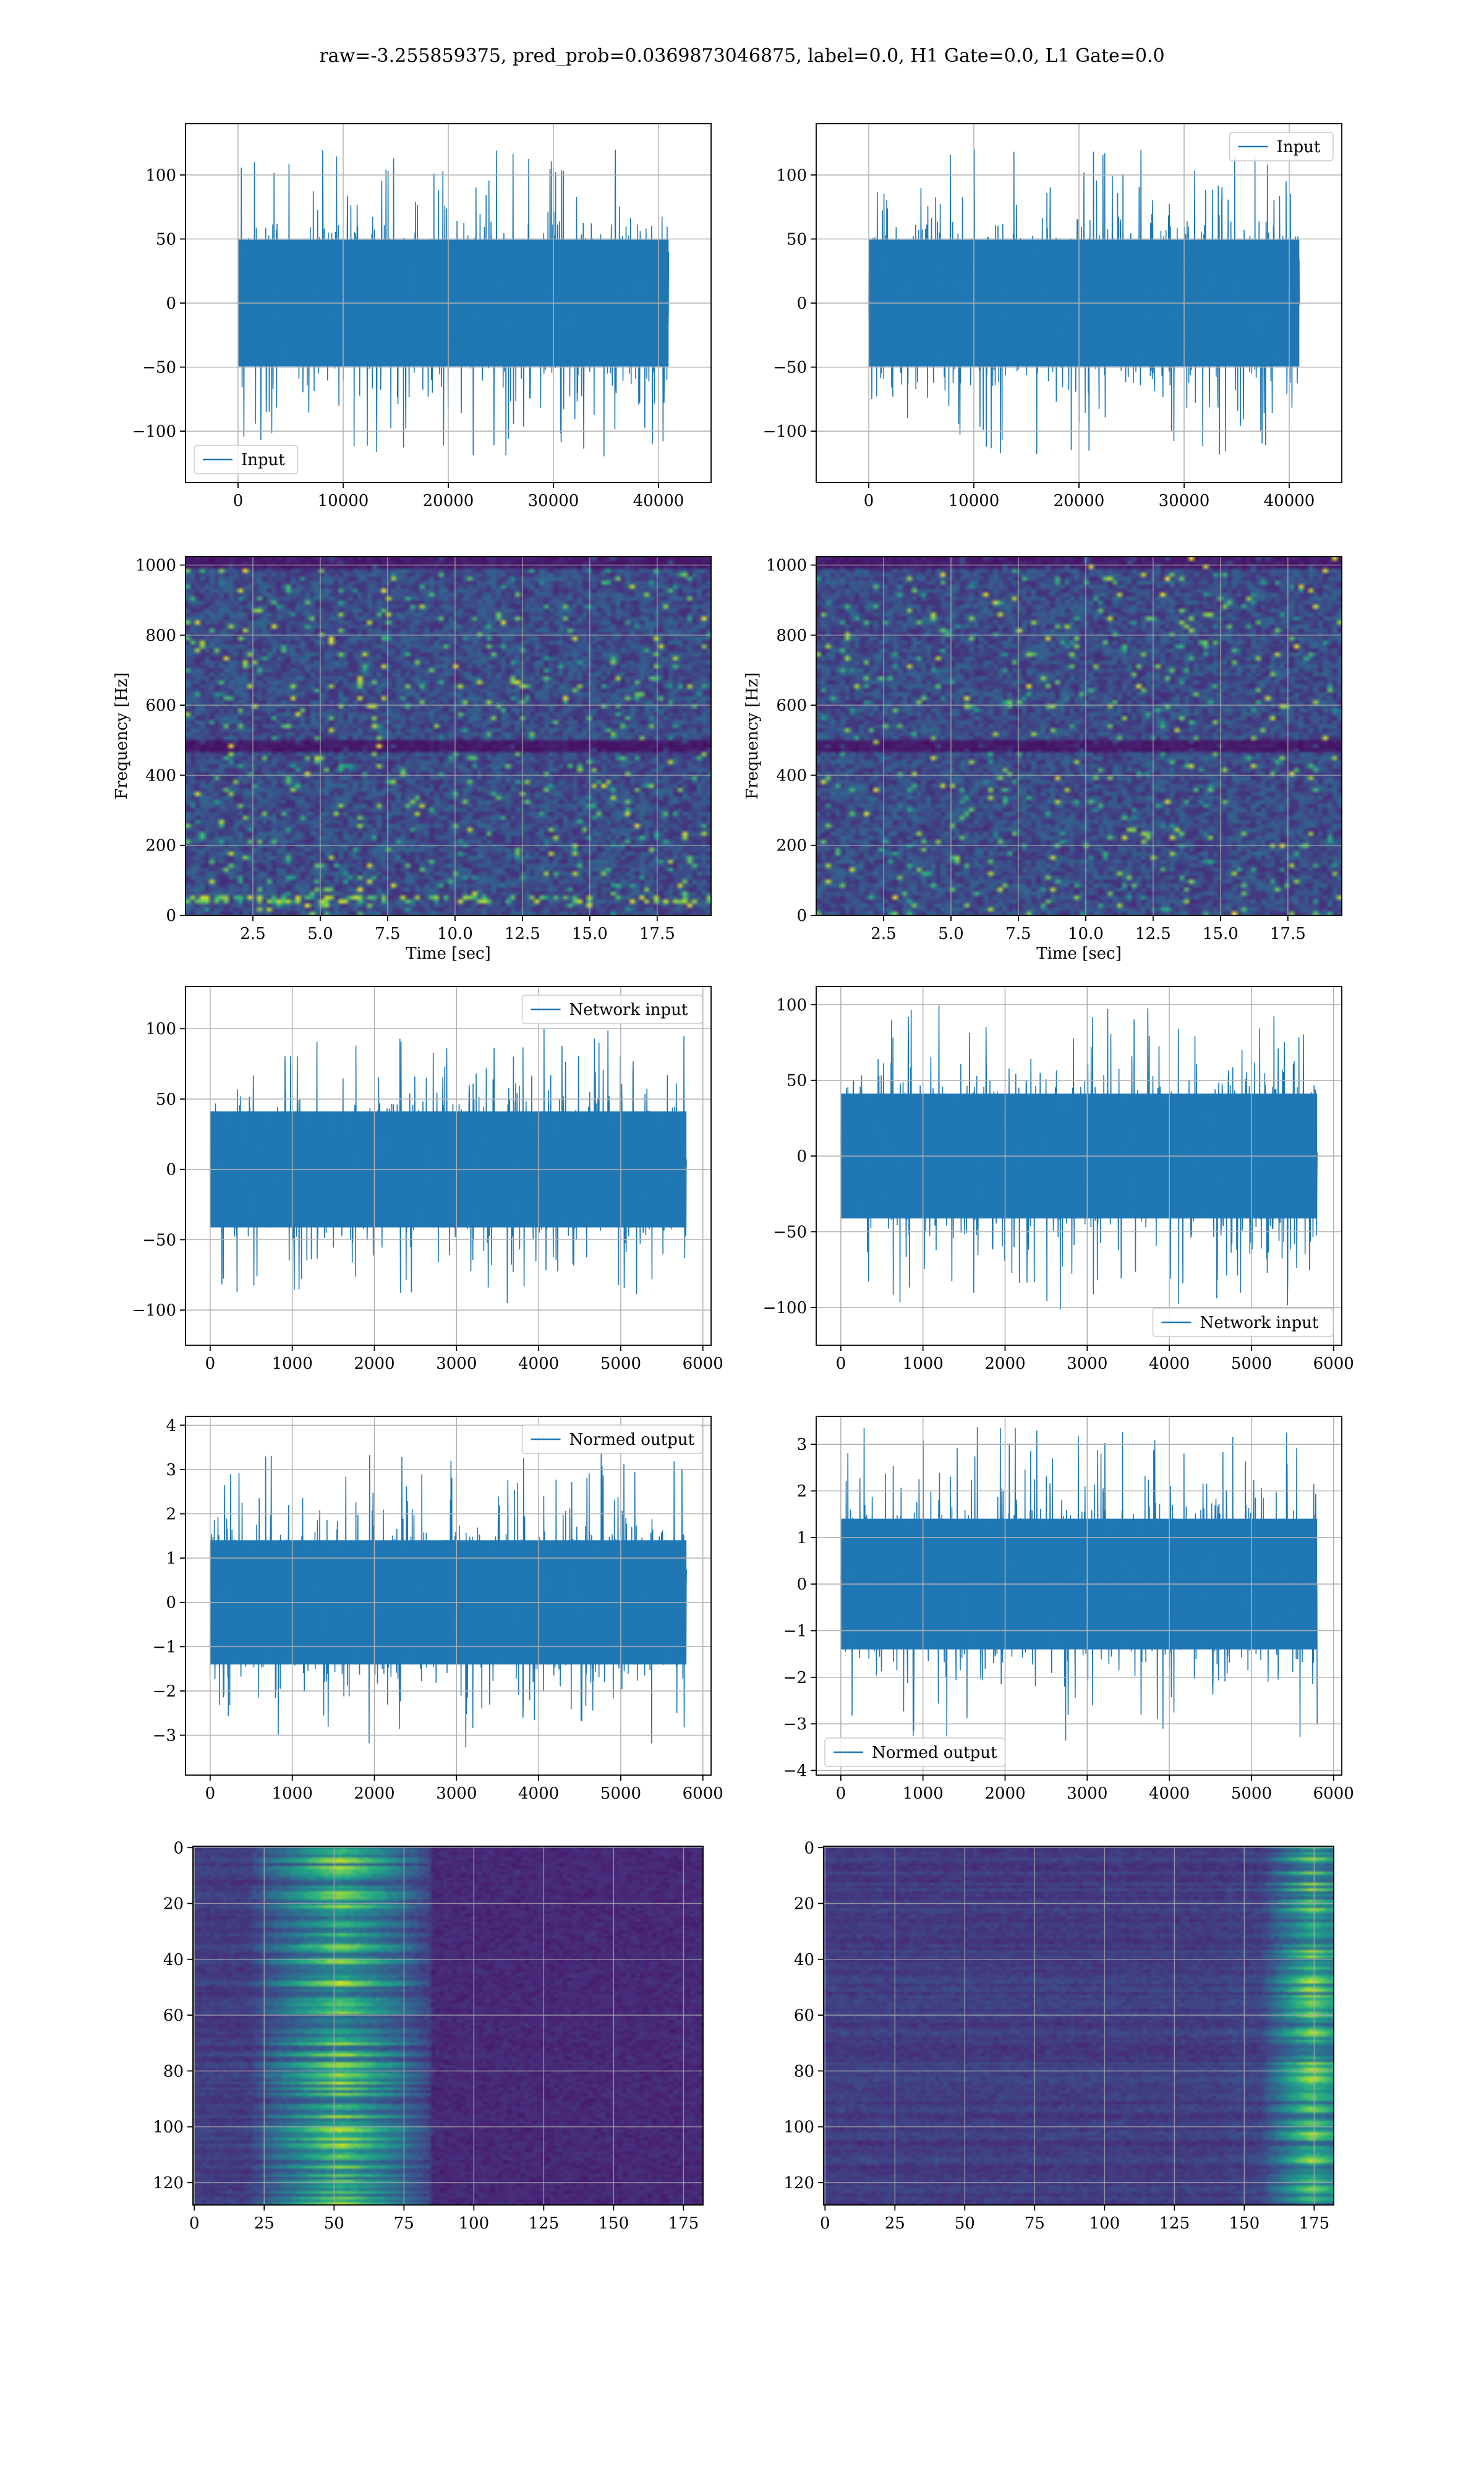  Describe the element at coordinates (538, 1364) in the screenshot. I see `xtick-label: 4000` at that location.